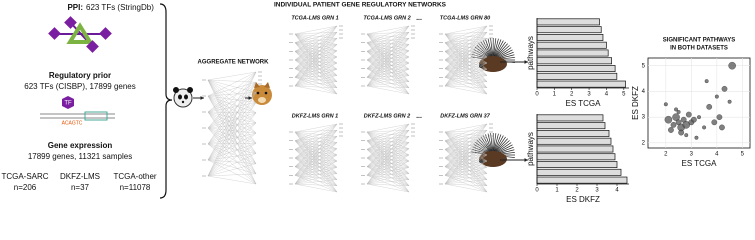  What do you see at coordinates (572, 95) in the screenshot?
I see `x-tick-label: 2` at bounding box center [572, 95].